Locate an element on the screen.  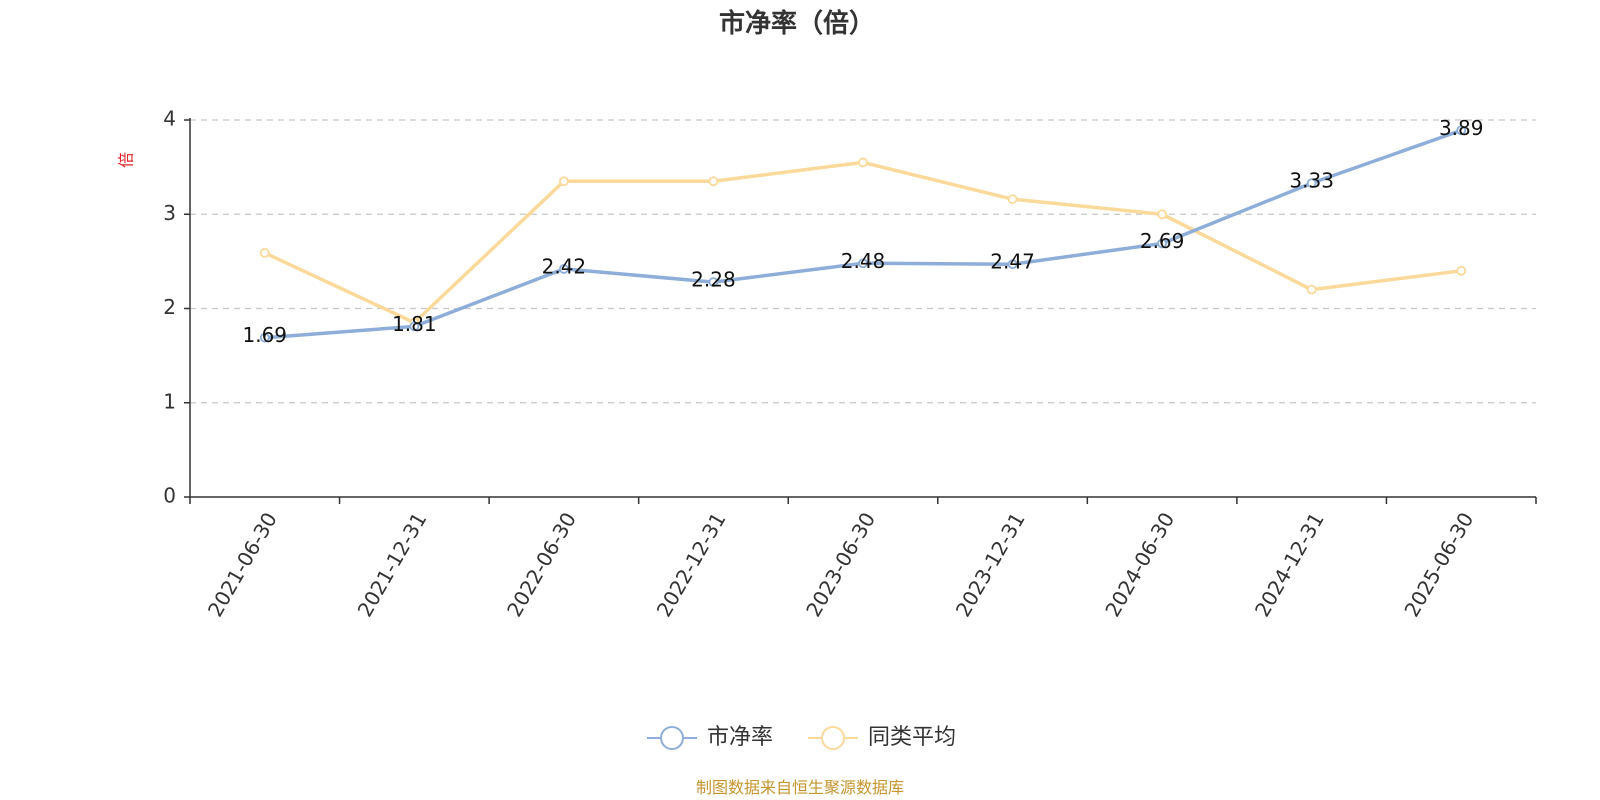
y-tick-label: 1 is located at coordinates (169, 401).